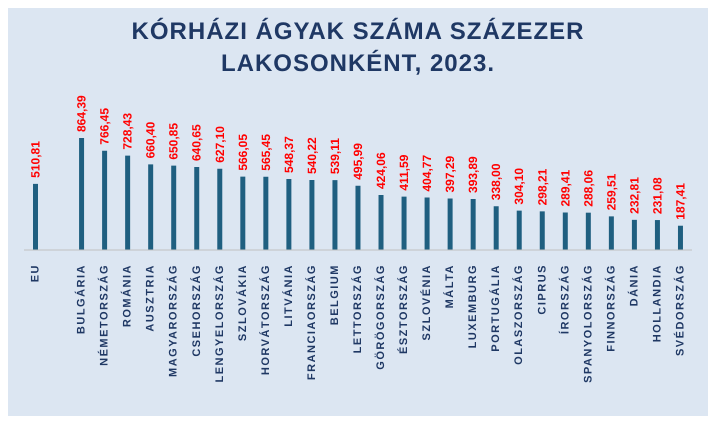  Describe the element at coordinates (587, 323) in the screenshot. I see `x-tick-label: SPANYOLORSZÁG` at that location.